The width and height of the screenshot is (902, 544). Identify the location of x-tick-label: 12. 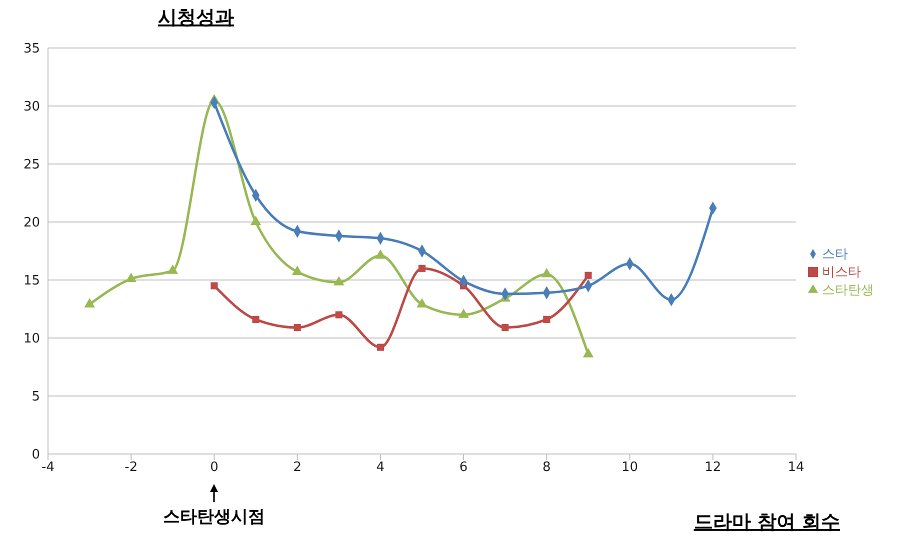
(713, 468).